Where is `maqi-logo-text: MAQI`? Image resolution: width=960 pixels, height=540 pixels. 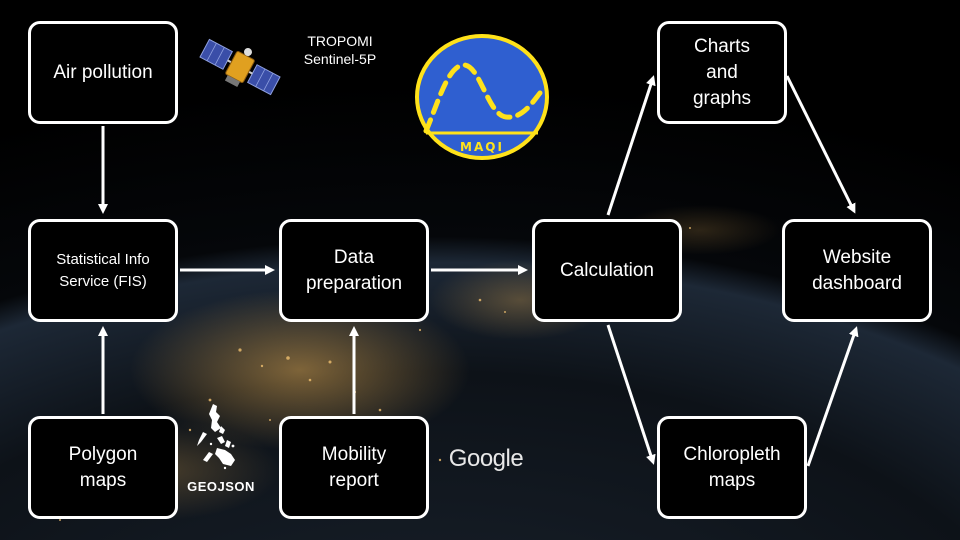
maqi-logo-text: MAQI is located at coordinates (482, 147).